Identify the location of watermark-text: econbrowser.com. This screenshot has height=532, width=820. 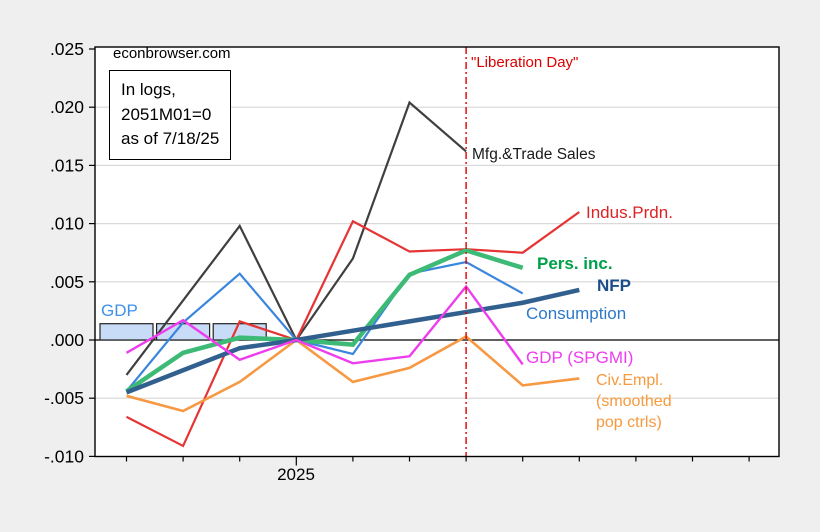
(172, 53).